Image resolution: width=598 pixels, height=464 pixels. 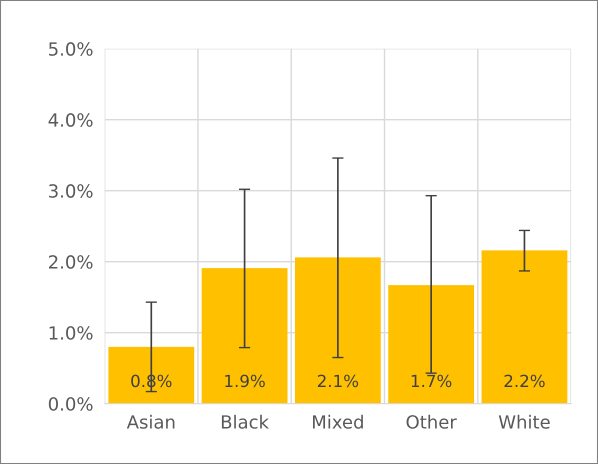 I want to click on x-tick-label: Mixed, so click(x=337, y=421).